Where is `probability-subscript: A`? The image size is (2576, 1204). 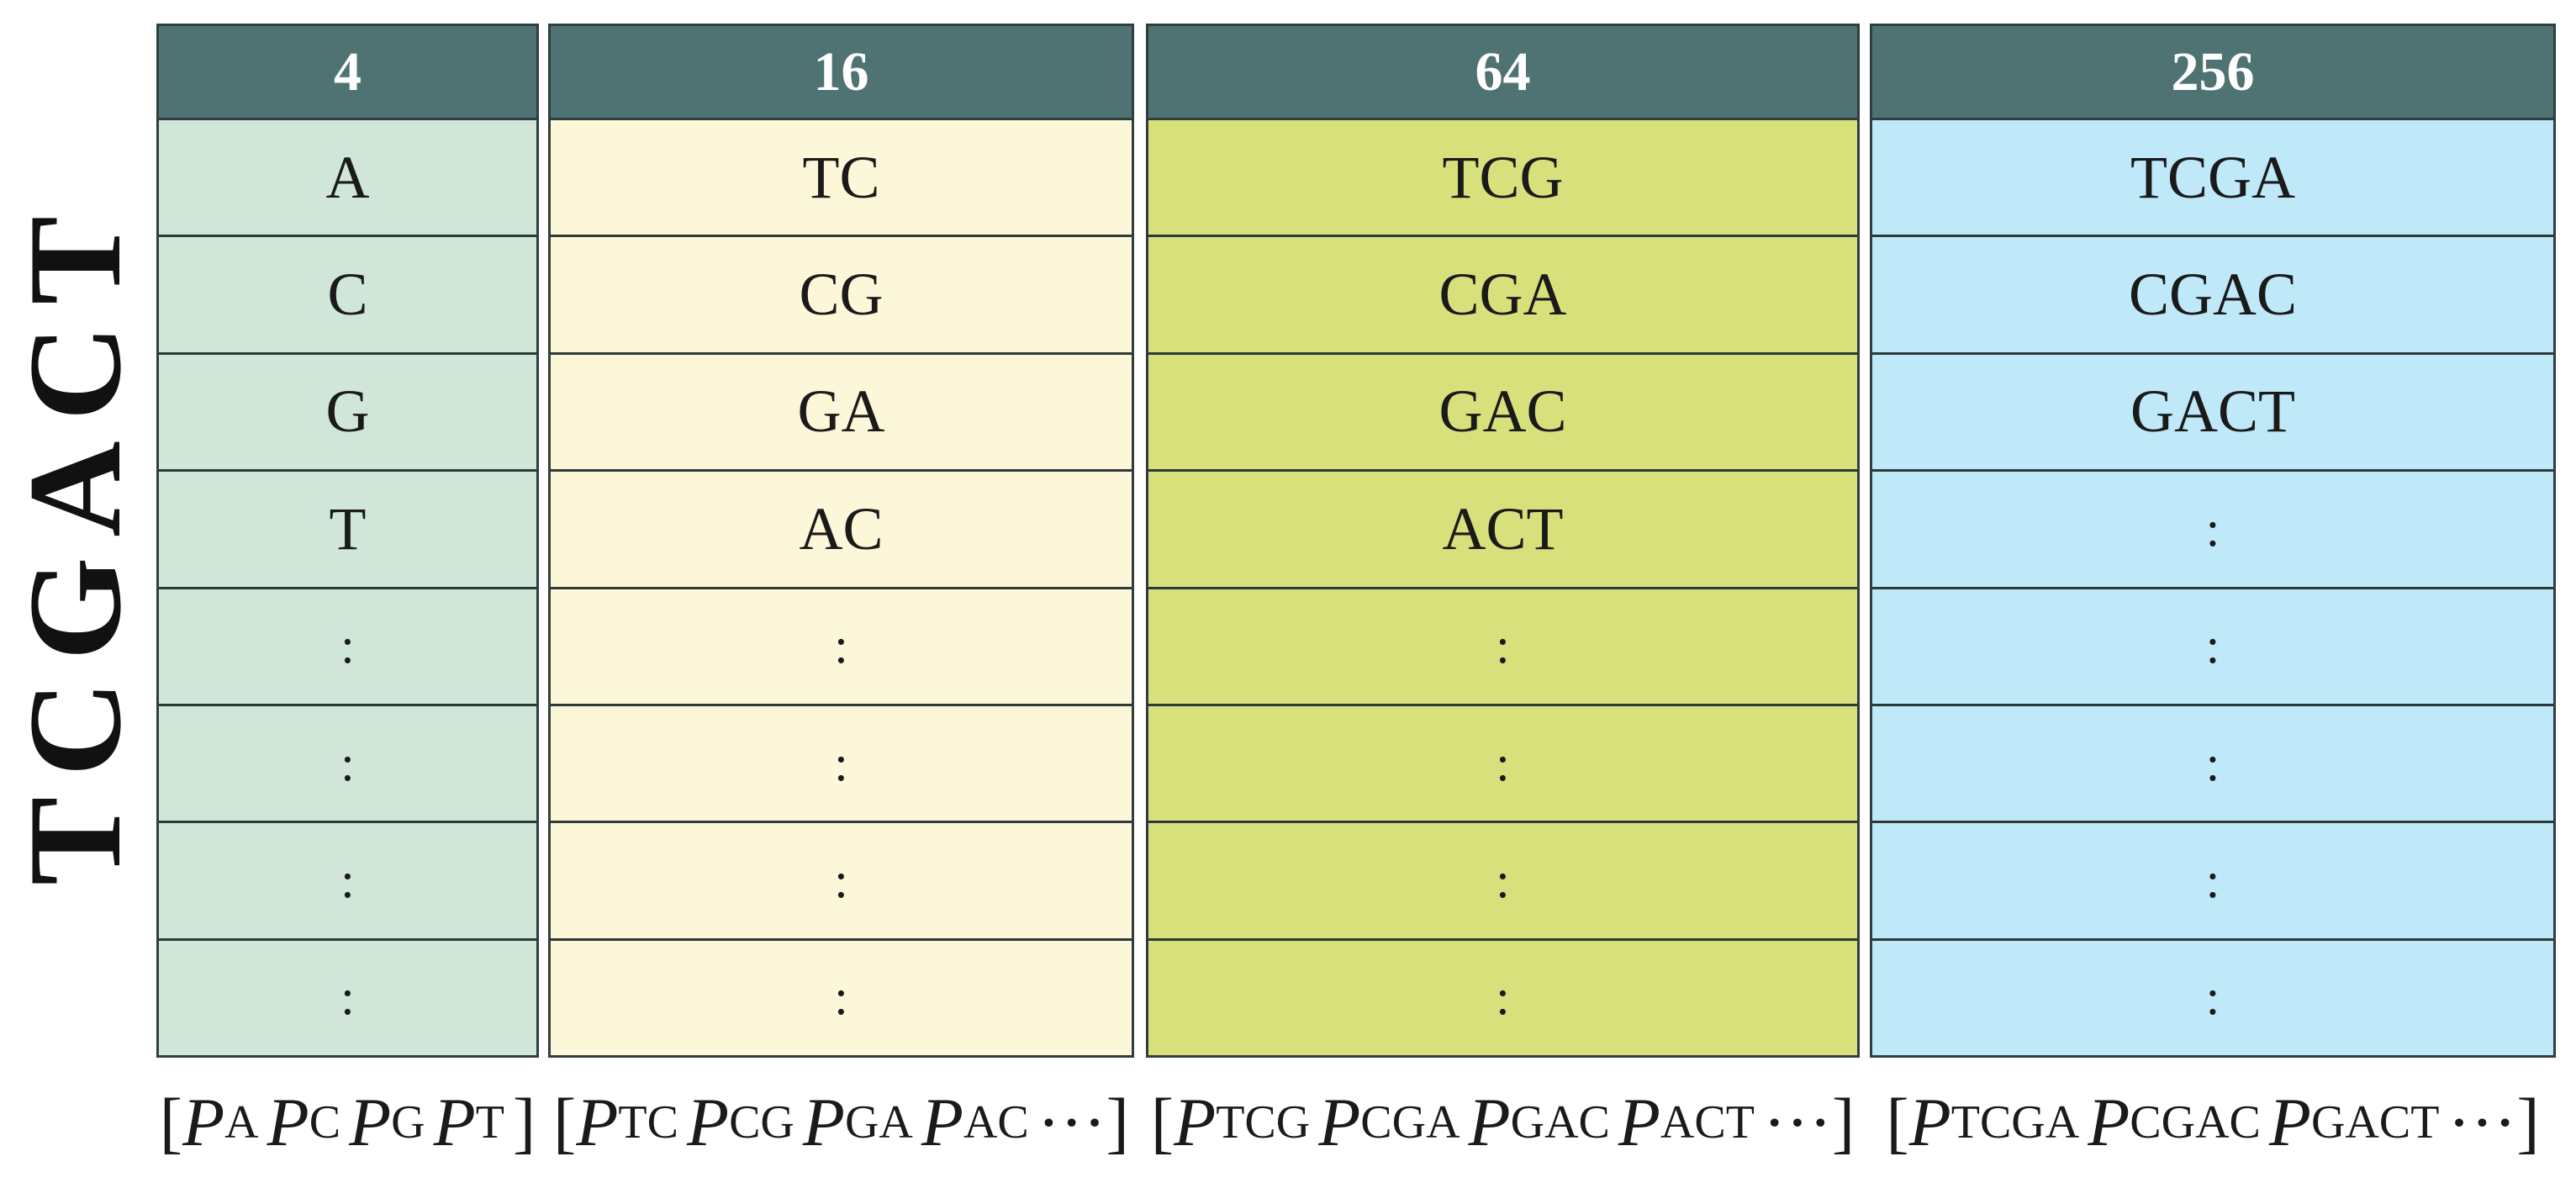 probability-subscript: A is located at coordinates (241, 1122).